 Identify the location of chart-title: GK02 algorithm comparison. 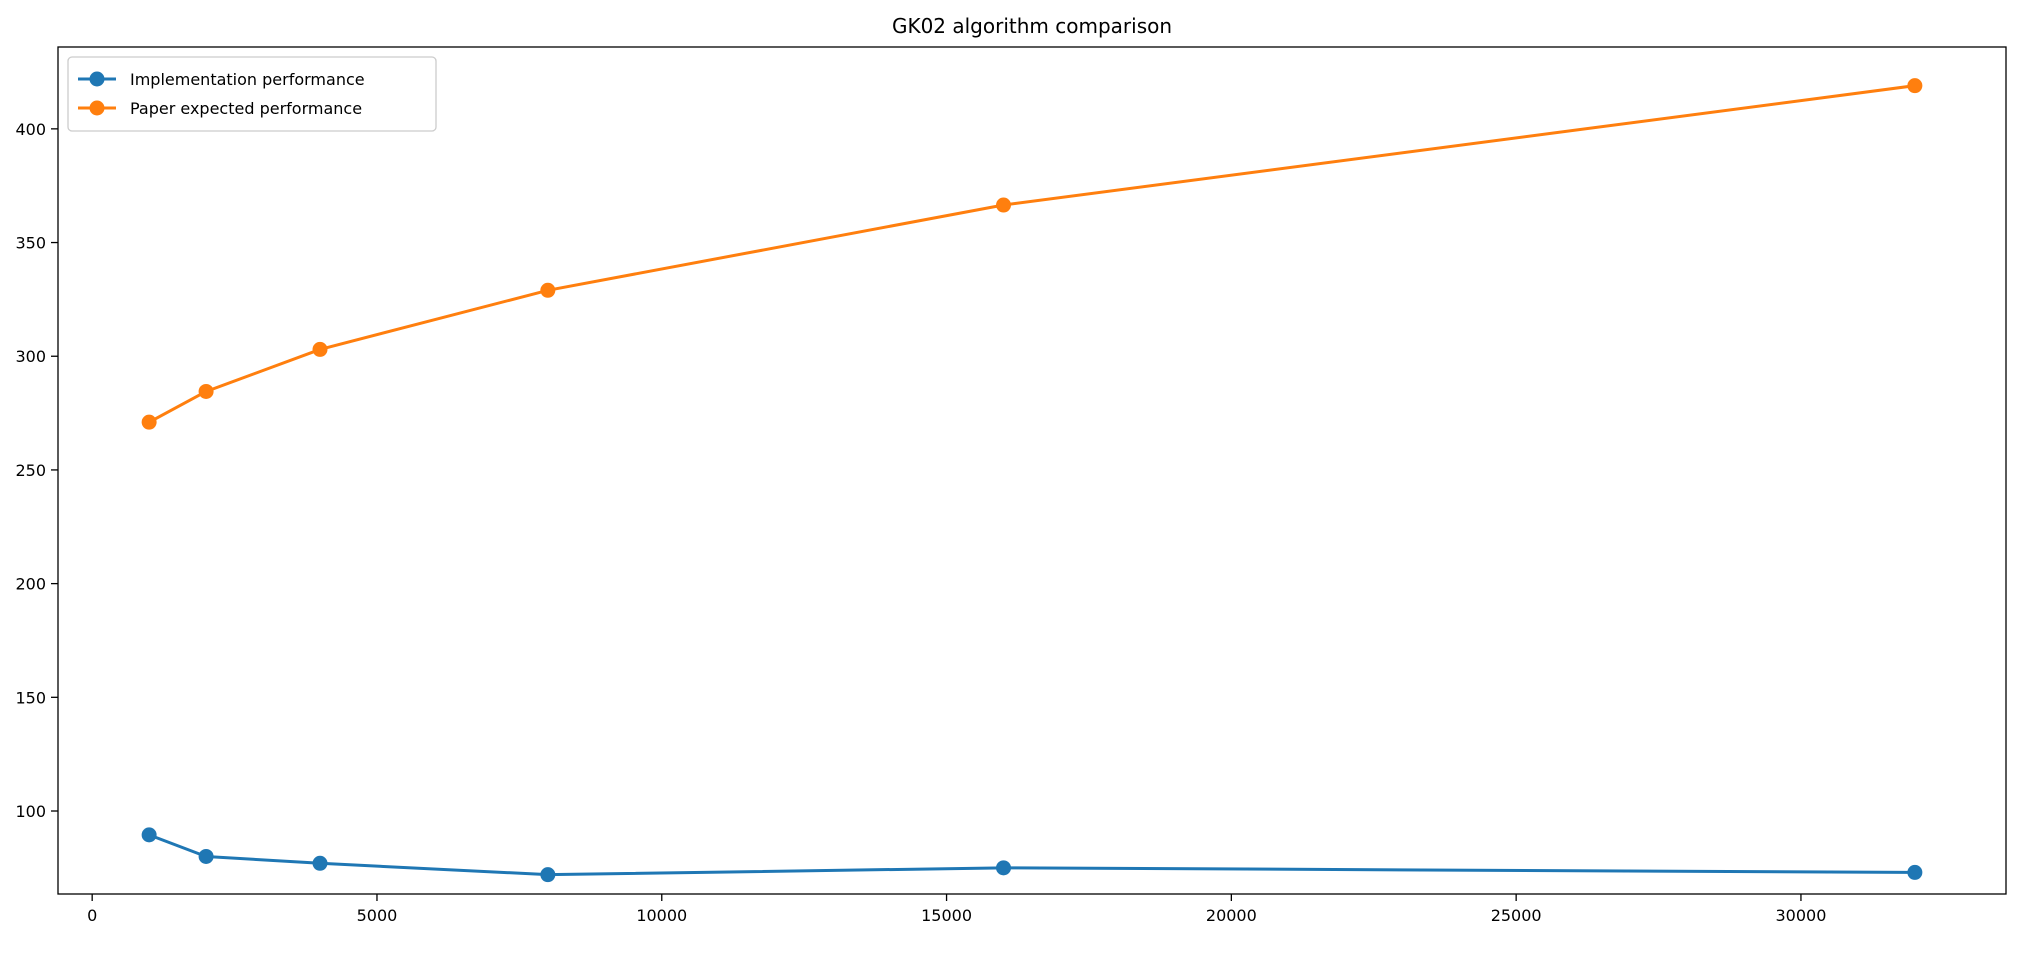
(1032, 26).